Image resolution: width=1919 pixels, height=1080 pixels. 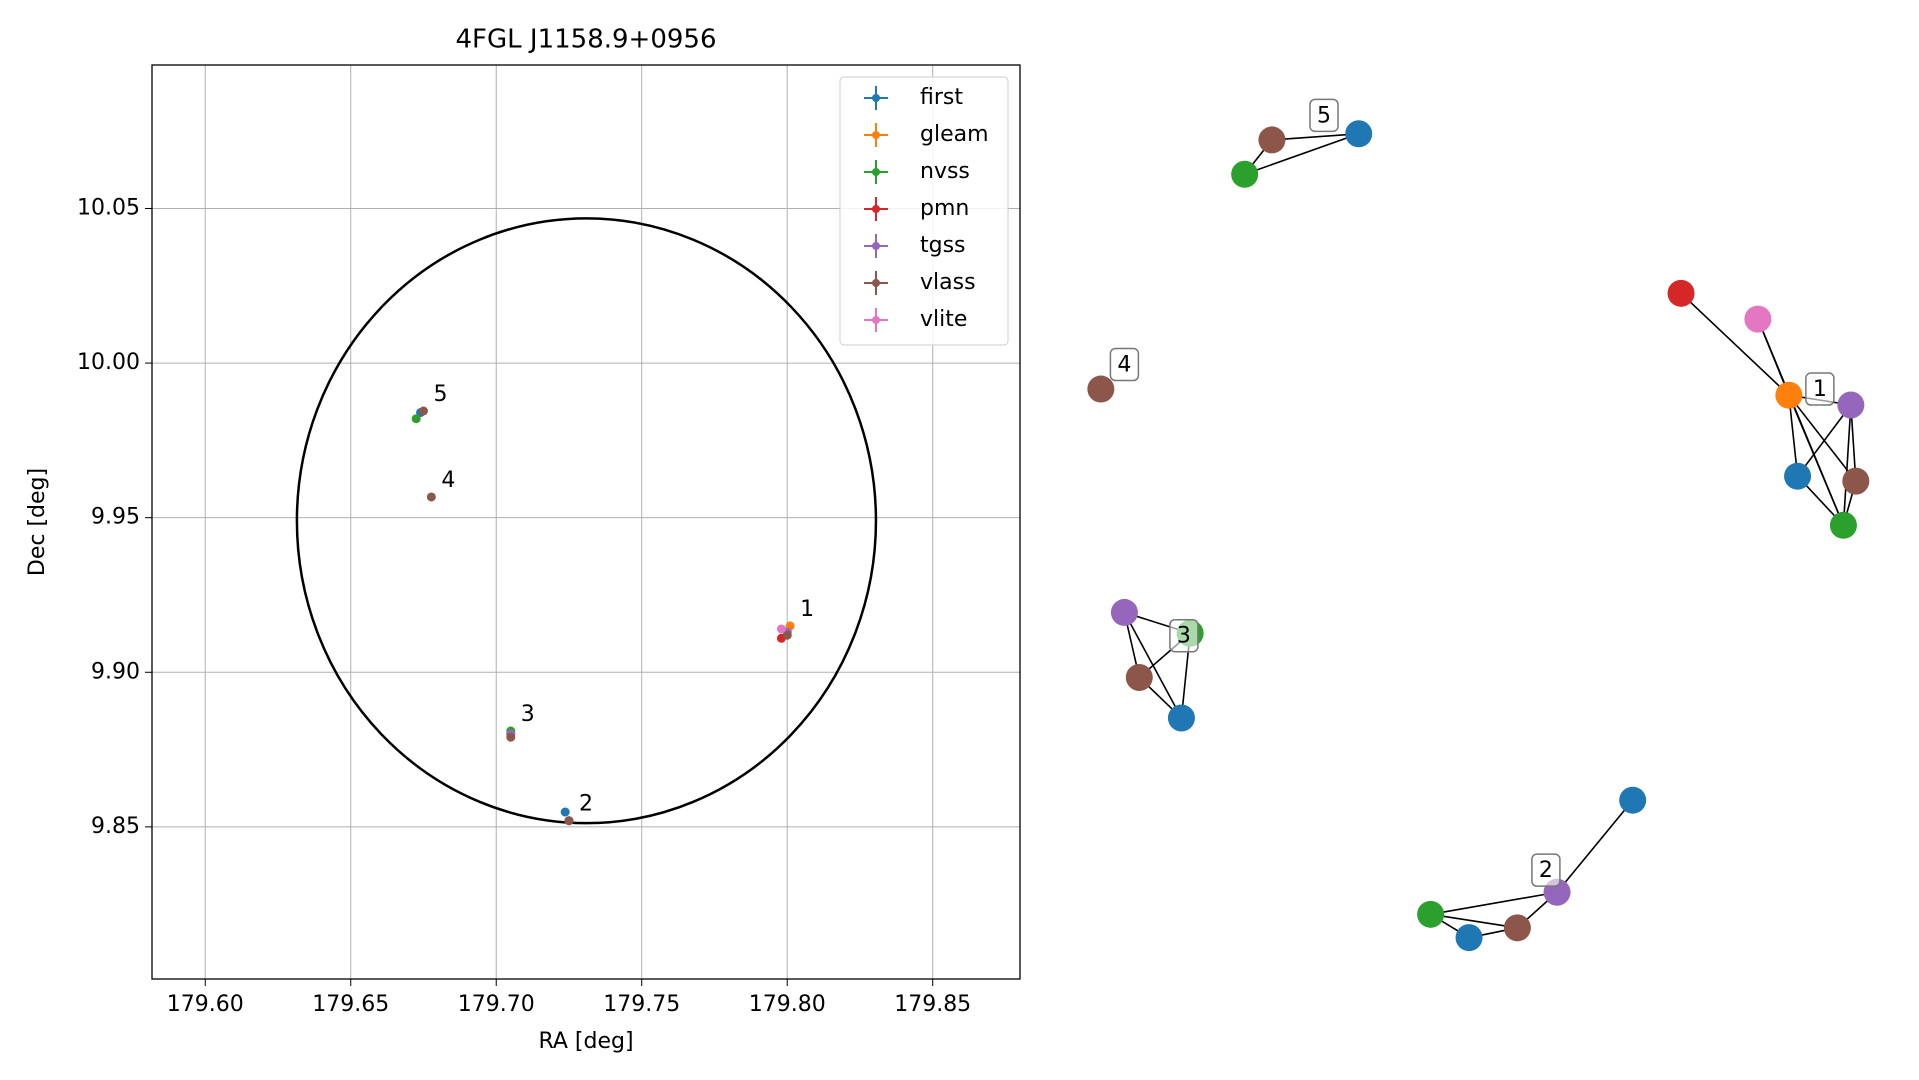 I want to click on x-tick-label: 179.60, so click(x=205, y=1004).